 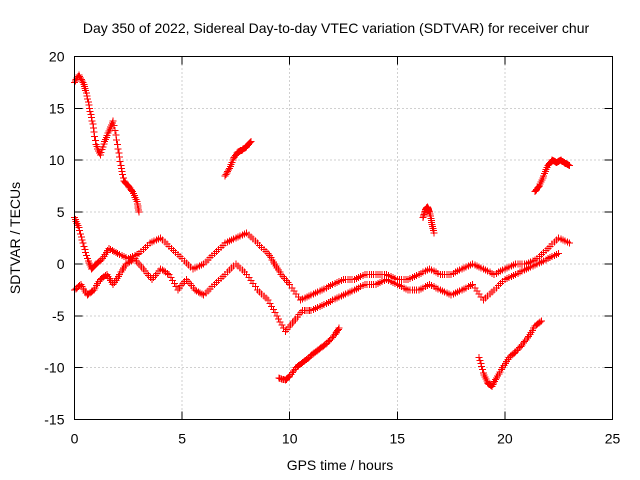 What do you see at coordinates (505, 439) in the screenshot?
I see `x-tick-label: 20` at bounding box center [505, 439].